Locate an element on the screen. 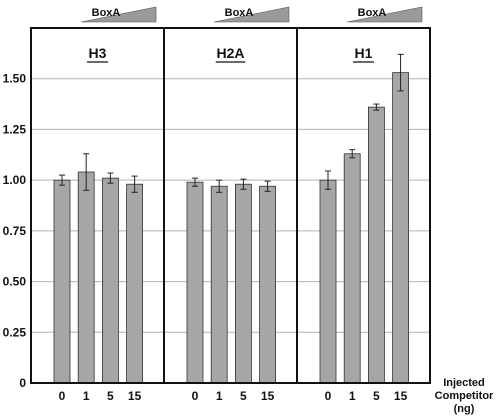  y-tick-label: 0 is located at coordinates (22, 383).